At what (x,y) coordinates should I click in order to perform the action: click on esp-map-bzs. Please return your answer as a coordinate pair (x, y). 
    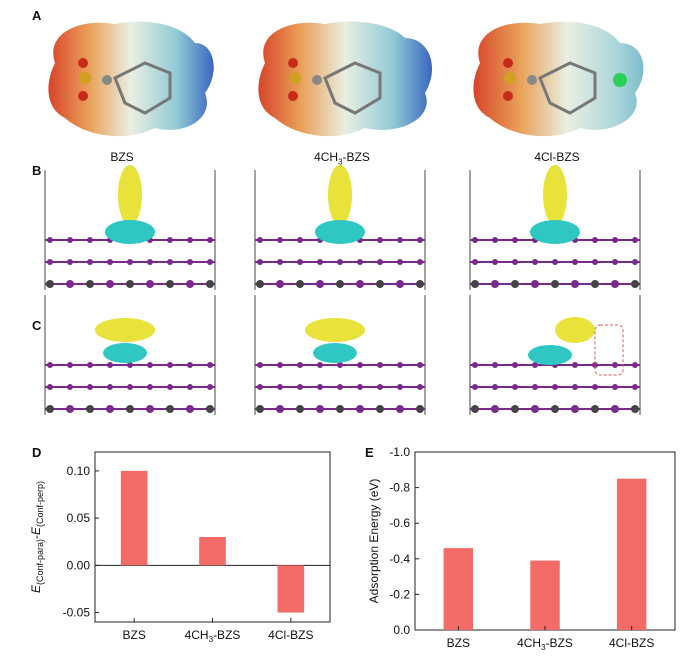
    Looking at the image, I should click on (131, 79).